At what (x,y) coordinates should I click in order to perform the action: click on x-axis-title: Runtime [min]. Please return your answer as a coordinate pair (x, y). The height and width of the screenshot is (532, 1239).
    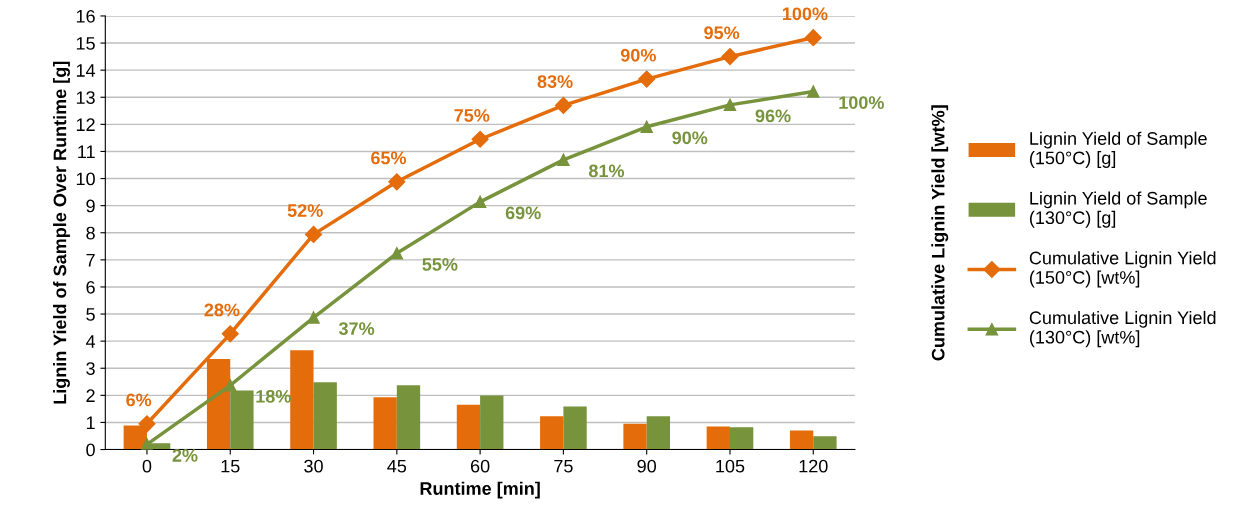
    Looking at the image, I should click on (480, 490).